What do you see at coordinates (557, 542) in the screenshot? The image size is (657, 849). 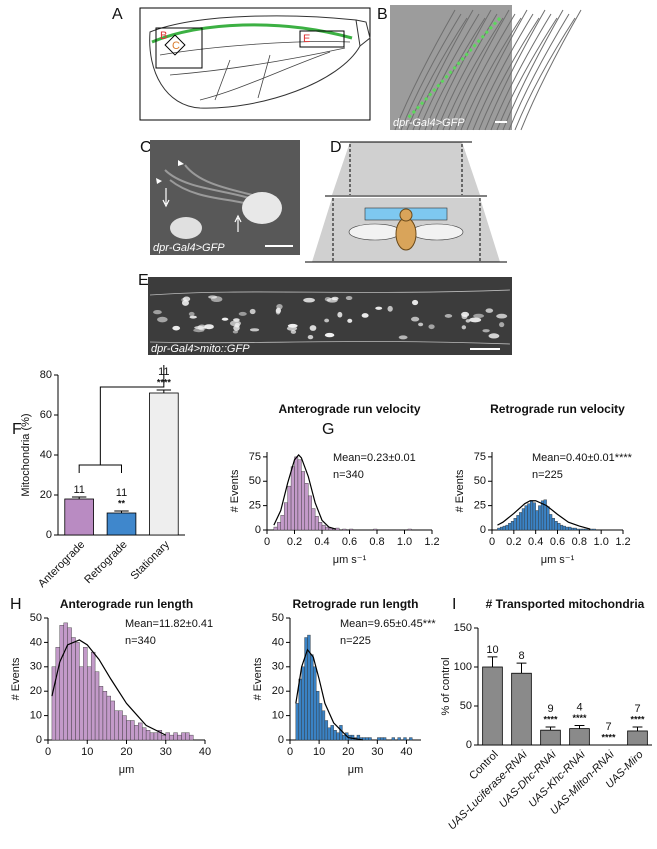 I see `x-tick-label: 0.6` at bounding box center [557, 542].